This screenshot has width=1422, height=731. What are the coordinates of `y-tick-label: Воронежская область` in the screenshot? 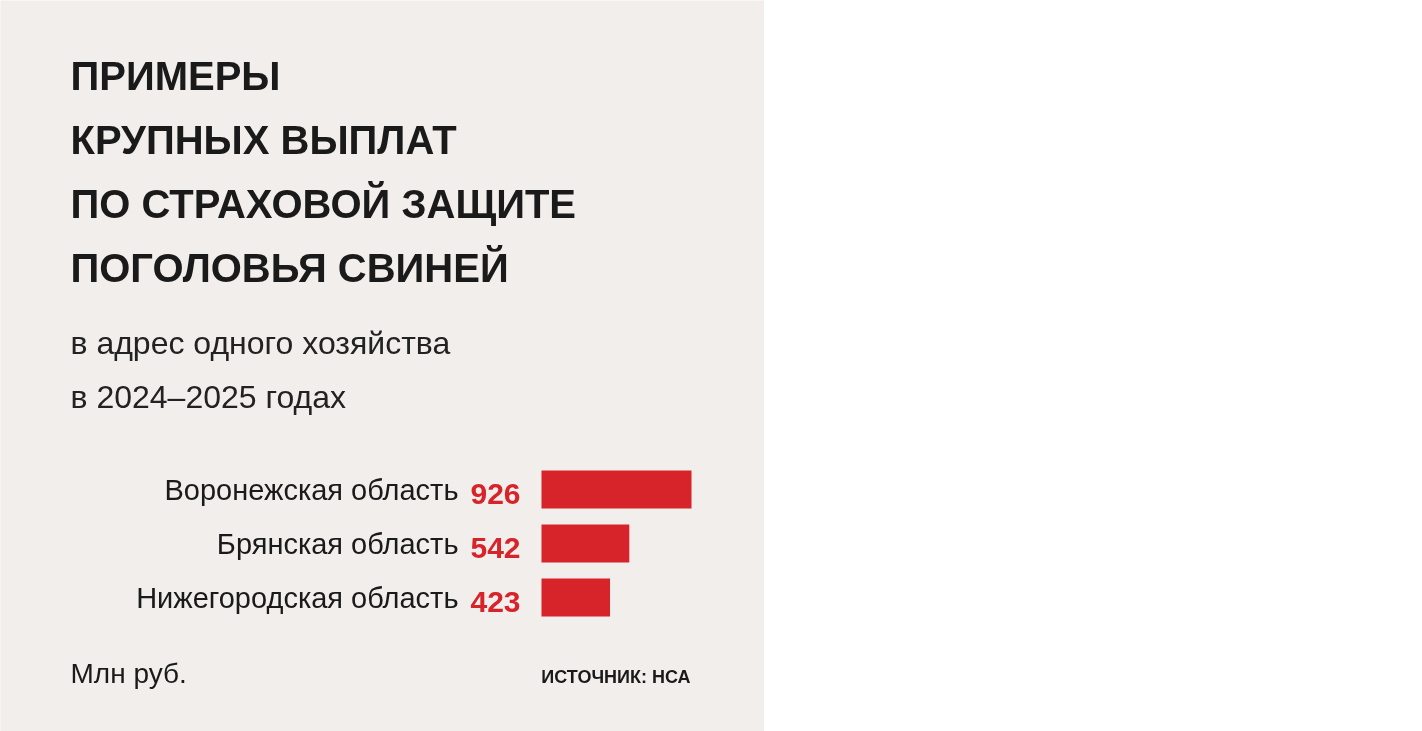 It's located at (311, 489).